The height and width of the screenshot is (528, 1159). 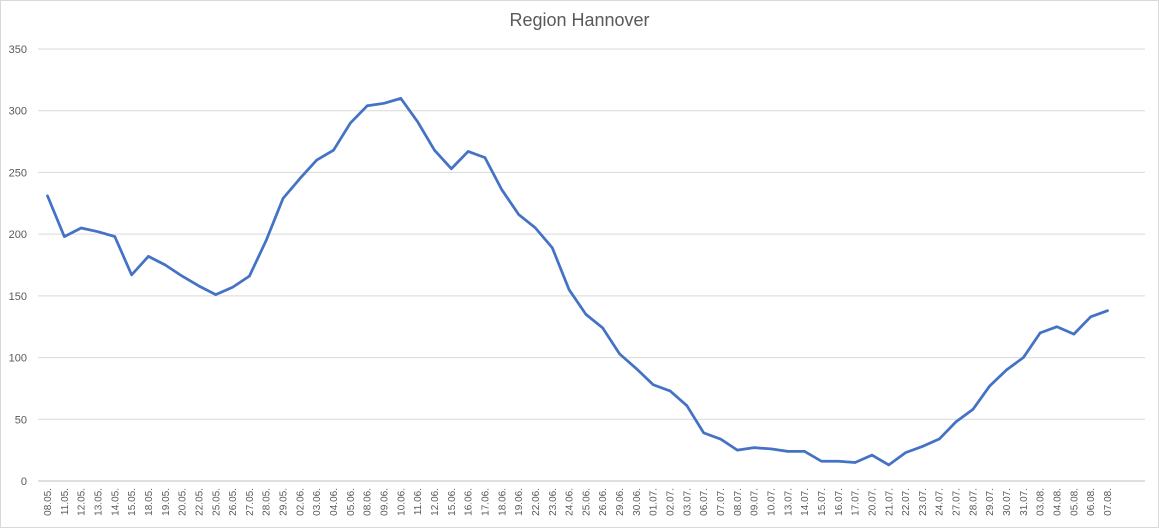 What do you see at coordinates (166, 502) in the screenshot?
I see `x-tick-label: 19.05.` at bounding box center [166, 502].